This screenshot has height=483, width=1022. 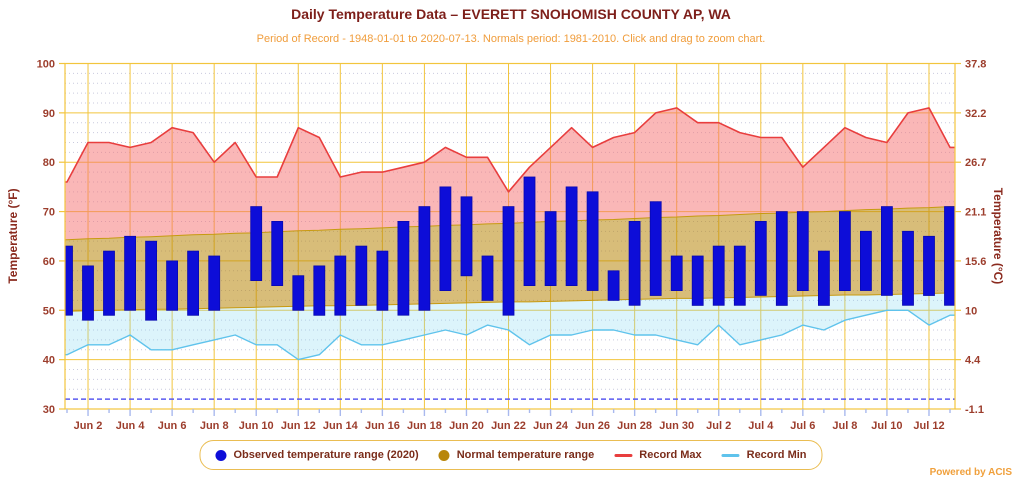 What do you see at coordinates (730, 455) in the screenshot?
I see `record-min-line-icon` at bounding box center [730, 455].